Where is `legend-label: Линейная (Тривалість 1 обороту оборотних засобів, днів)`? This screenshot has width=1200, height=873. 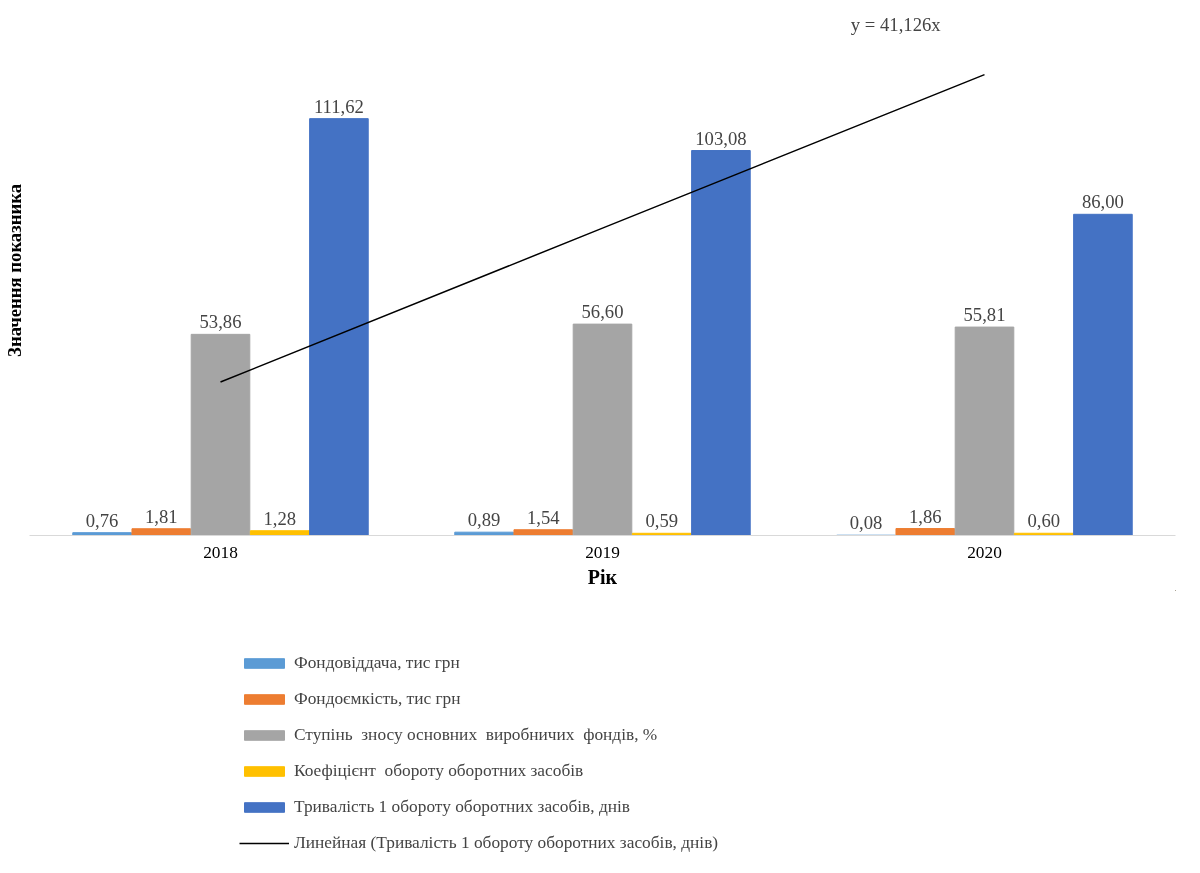 legend-label: Линейная (Тривалість 1 обороту оборотних засобів, днів) is located at coordinates (506, 843).